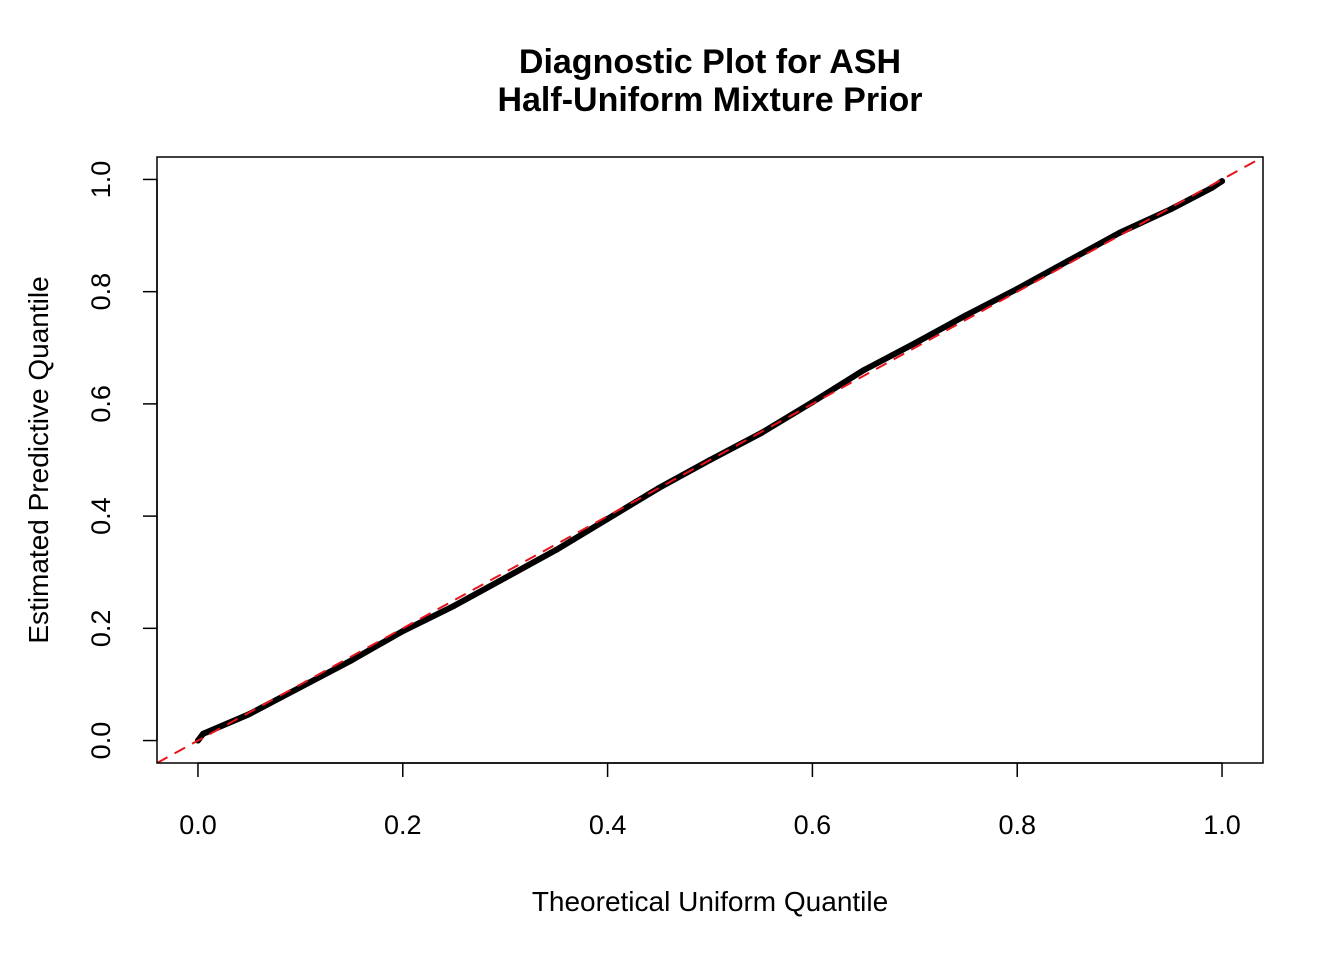  What do you see at coordinates (101, 516) in the screenshot?
I see `y-tick-label: 0.4` at bounding box center [101, 516].